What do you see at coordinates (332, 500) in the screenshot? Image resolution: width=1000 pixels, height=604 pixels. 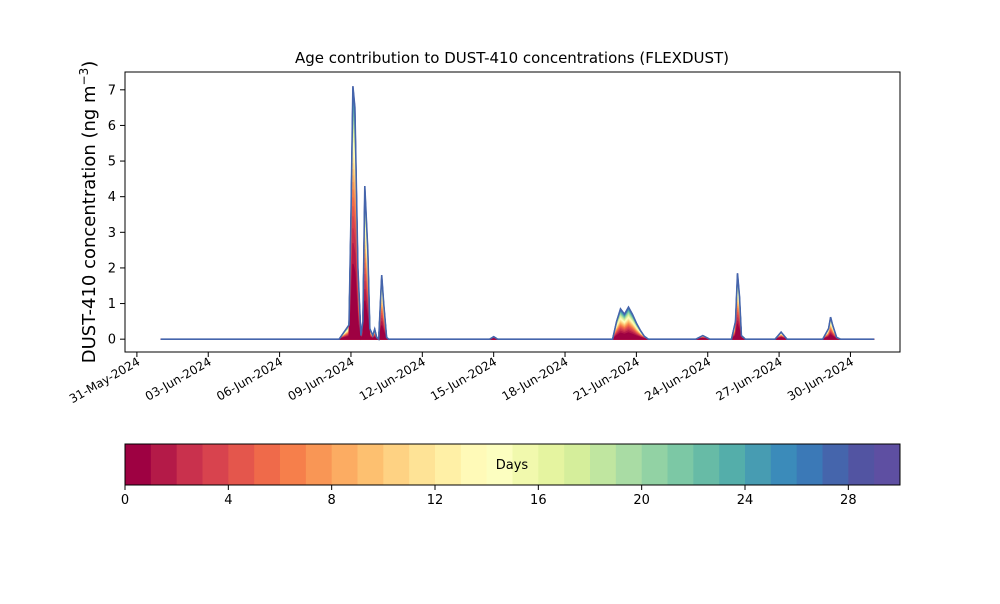 I see `colorbar-tick-label: 8` at bounding box center [332, 500].